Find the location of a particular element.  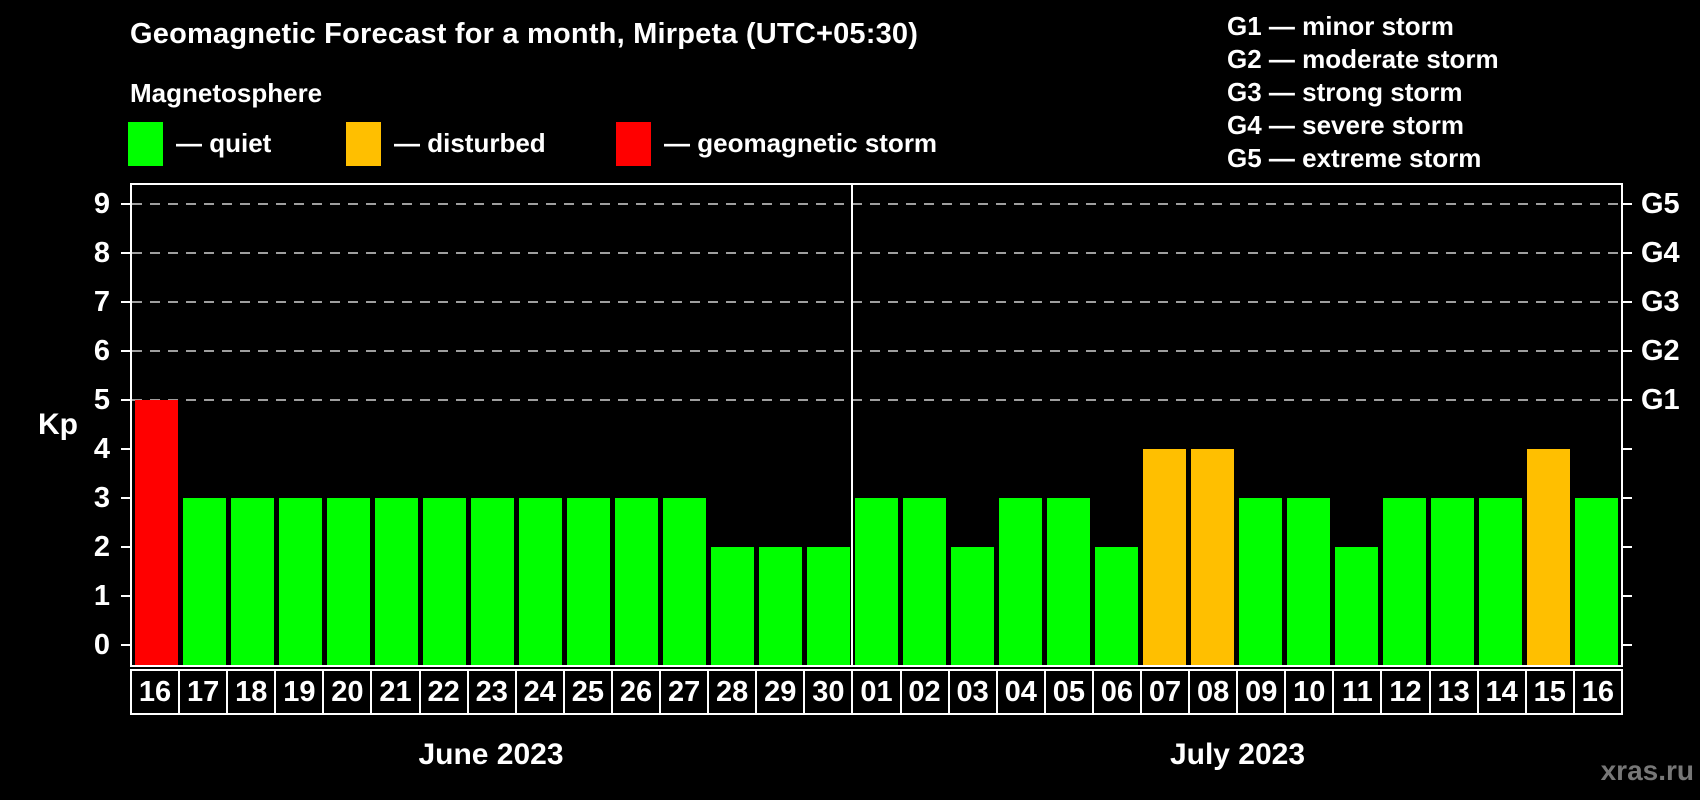

g-legend-line: G3 — strong storm is located at coordinates (1345, 92).